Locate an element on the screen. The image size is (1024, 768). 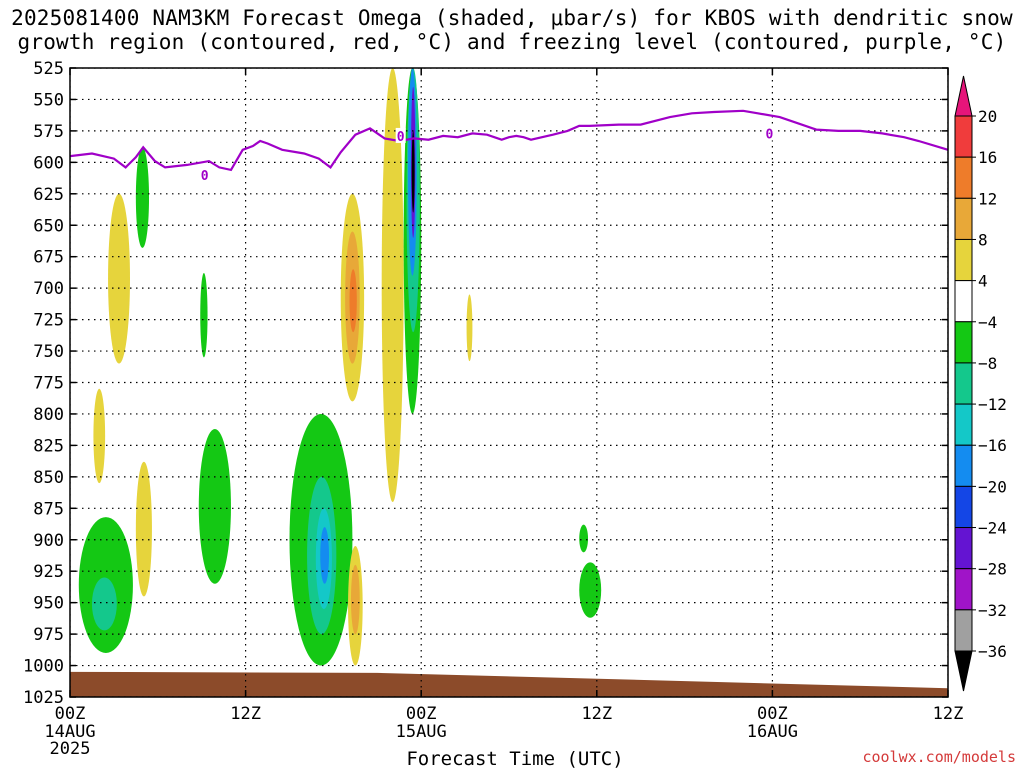
x-tick-year-label: 2025 is located at coordinates (70, 749).